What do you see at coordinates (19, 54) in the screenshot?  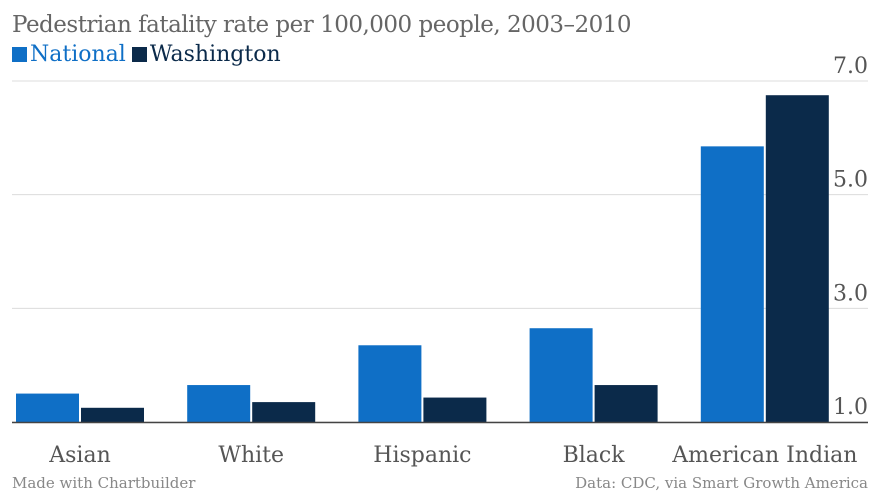 I see `legend-swatch-national` at bounding box center [19, 54].